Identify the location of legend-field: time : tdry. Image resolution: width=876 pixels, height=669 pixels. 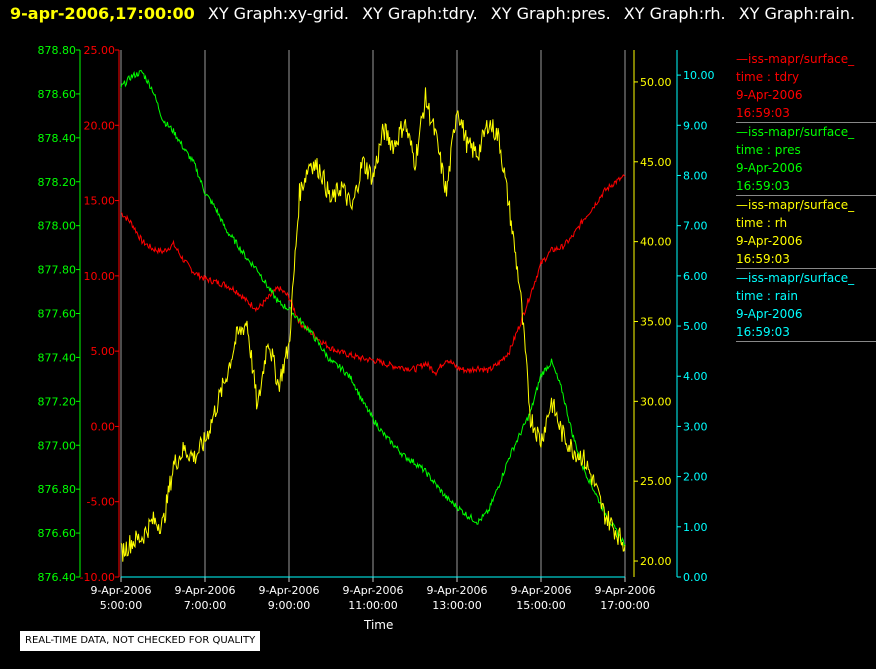
(768, 77).